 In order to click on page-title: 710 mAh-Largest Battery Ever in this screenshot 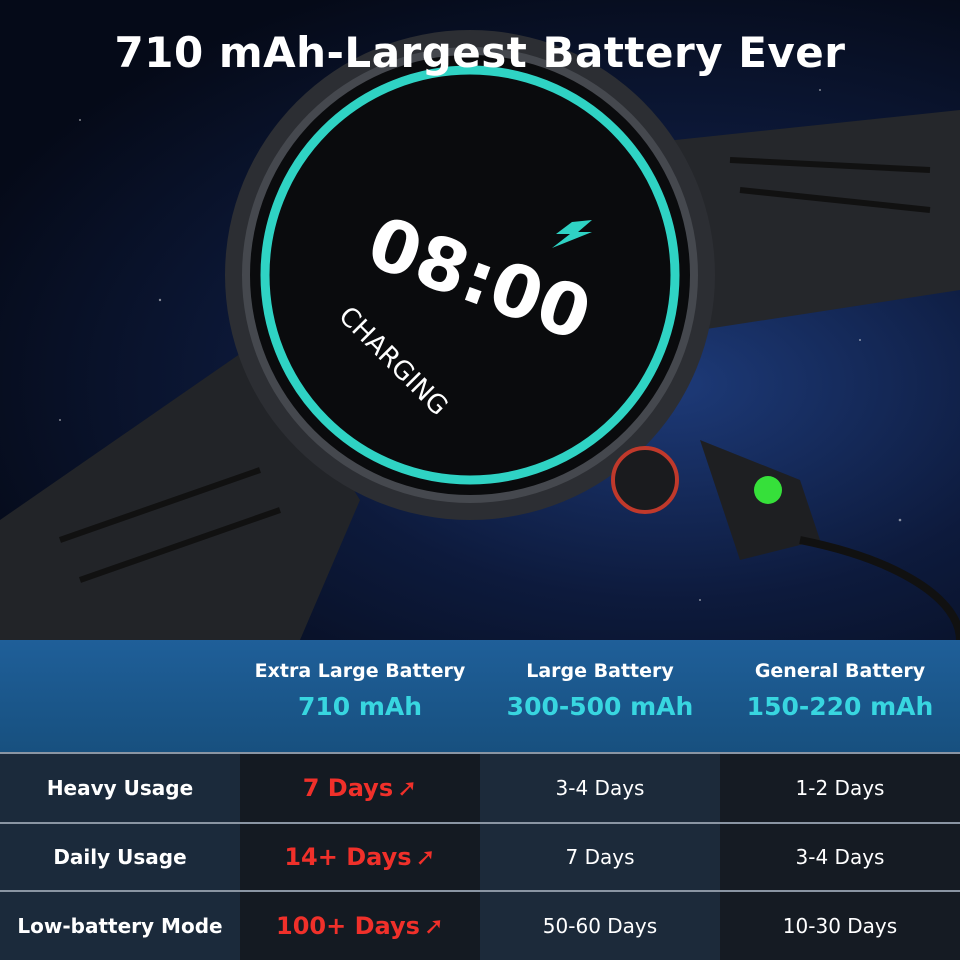, I will do `click(480, 52)`.